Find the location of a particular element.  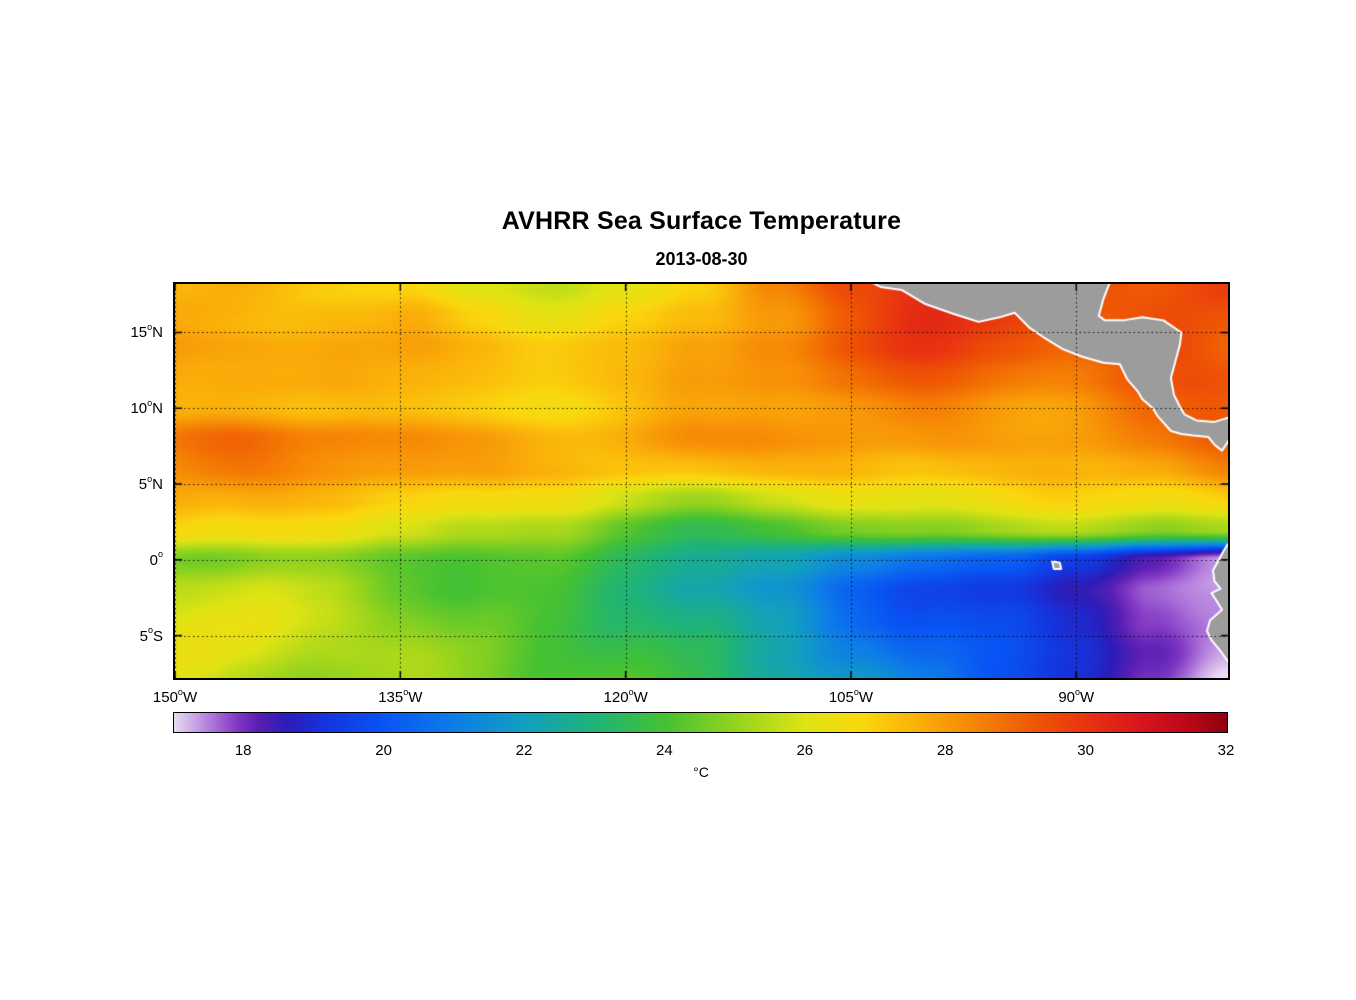

lon-tick-label: 150oW is located at coordinates (175, 696).